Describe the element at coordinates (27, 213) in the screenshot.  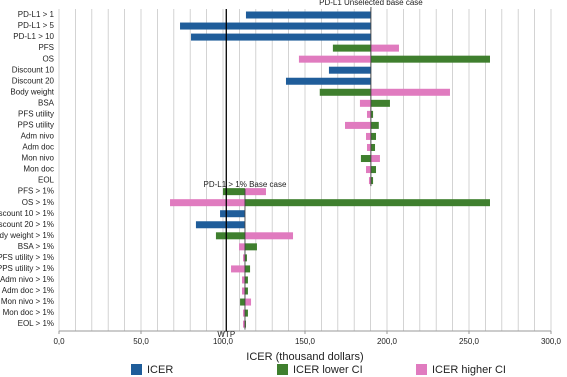
I see `category-label: scount 10 > 1%` at that location.